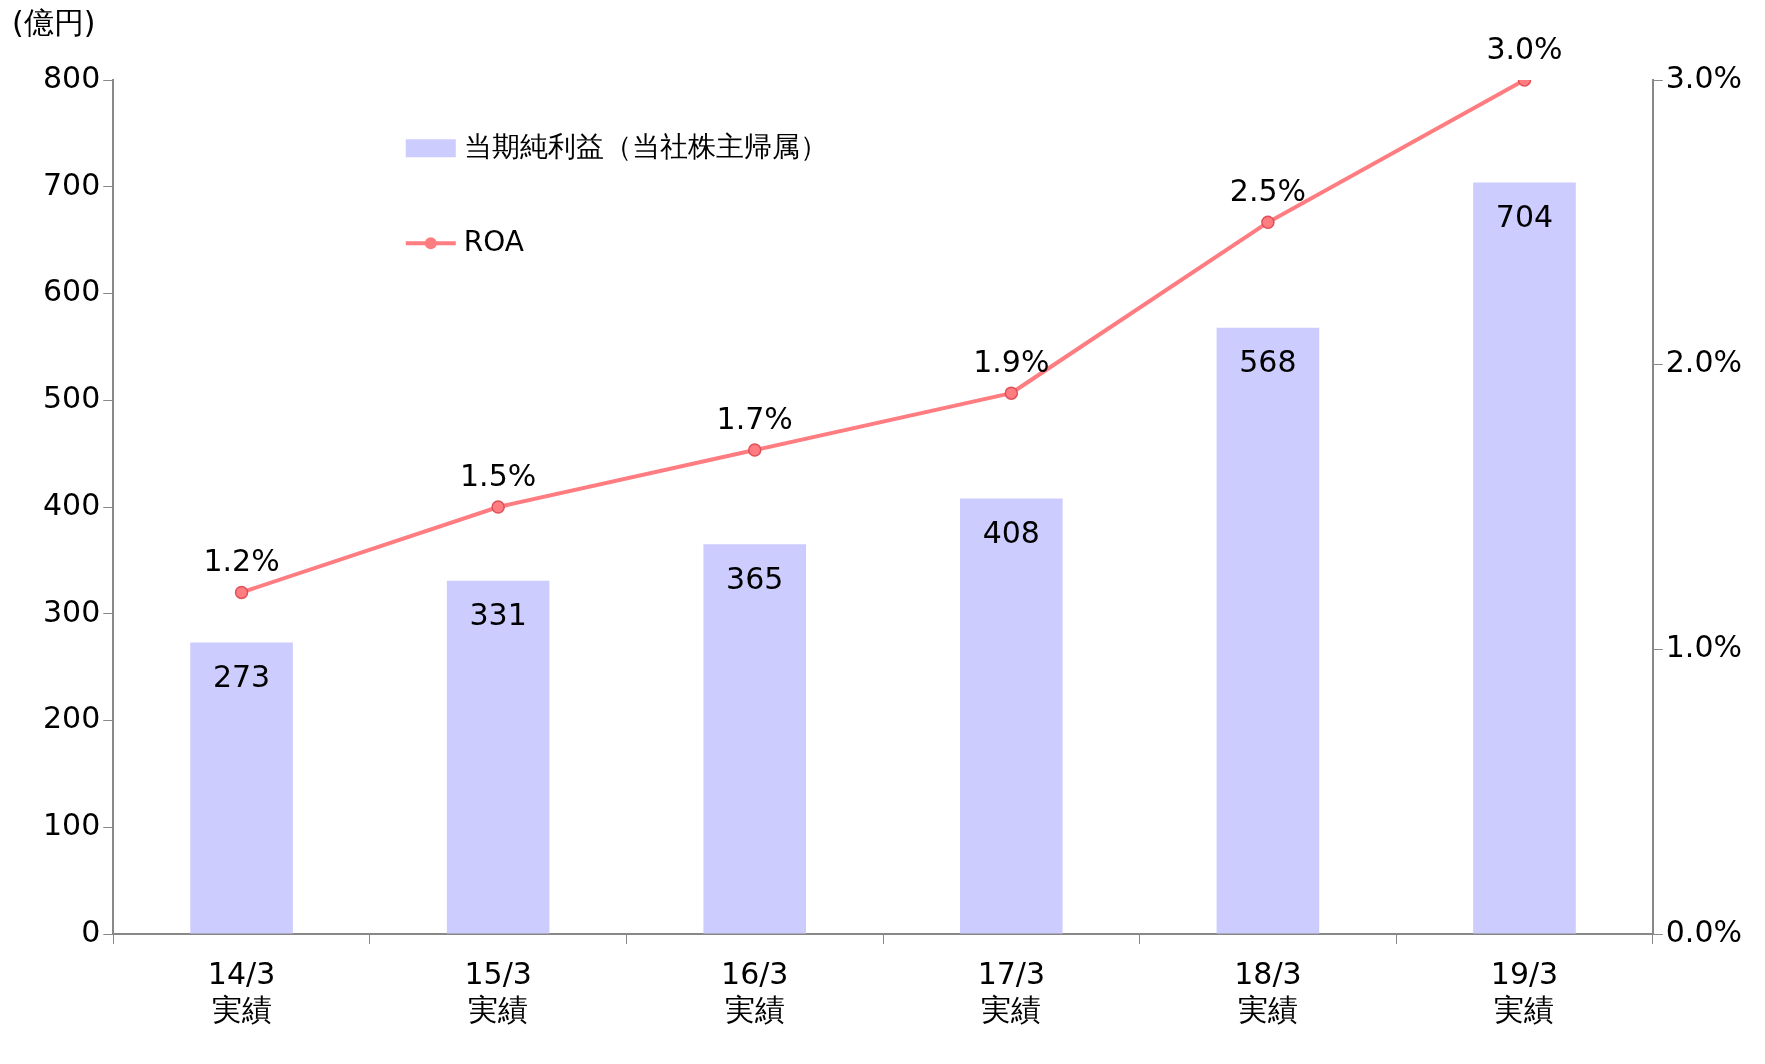 The width and height of the screenshot is (1765, 1064). What do you see at coordinates (498, 475) in the screenshot?
I see `data-label: 1.5%` at bounding box center [498, 475].